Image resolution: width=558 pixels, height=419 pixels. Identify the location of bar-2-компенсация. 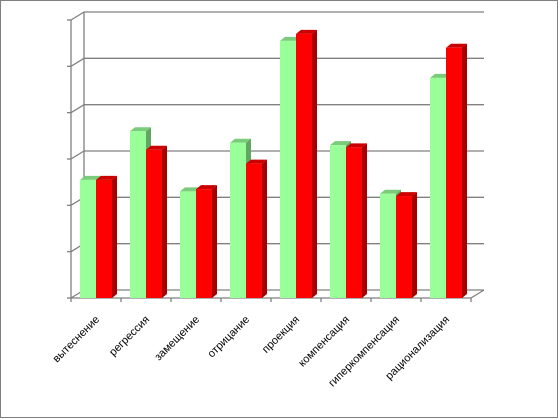
(356, 220).